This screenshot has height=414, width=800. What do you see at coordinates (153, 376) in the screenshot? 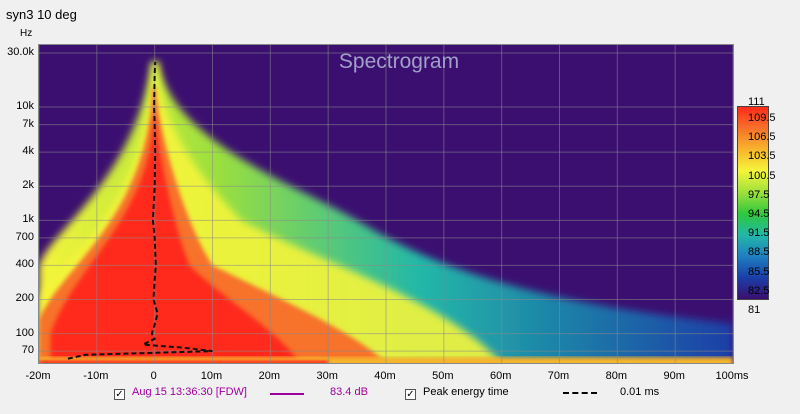
I see `x-tick-label: 0` at bounding box center [153, 376].